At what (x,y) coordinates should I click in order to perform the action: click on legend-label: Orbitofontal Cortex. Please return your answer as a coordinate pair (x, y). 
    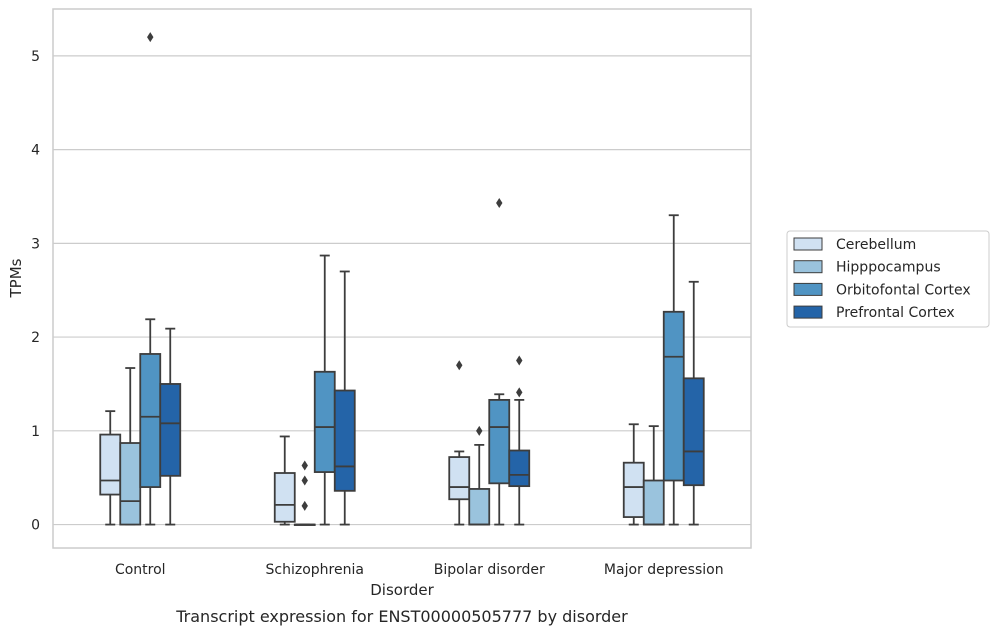
    Looking at the image, I should click on (903, 290).